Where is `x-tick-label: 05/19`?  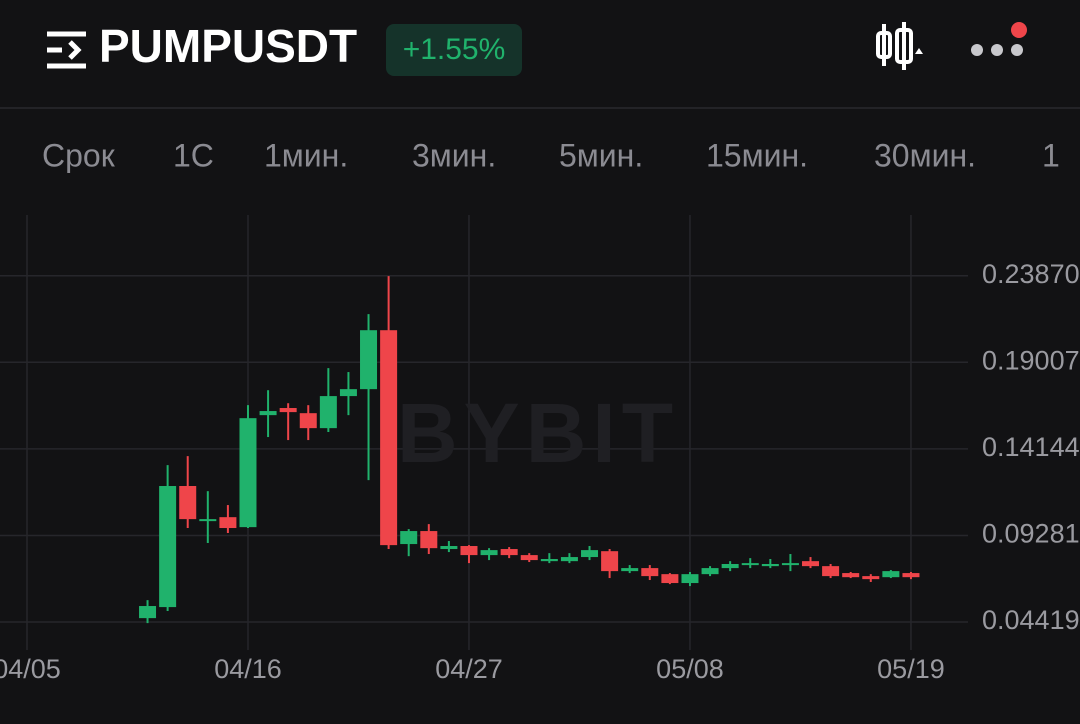 x-tick-label: 05/19 is located at coordinates (911, 669).